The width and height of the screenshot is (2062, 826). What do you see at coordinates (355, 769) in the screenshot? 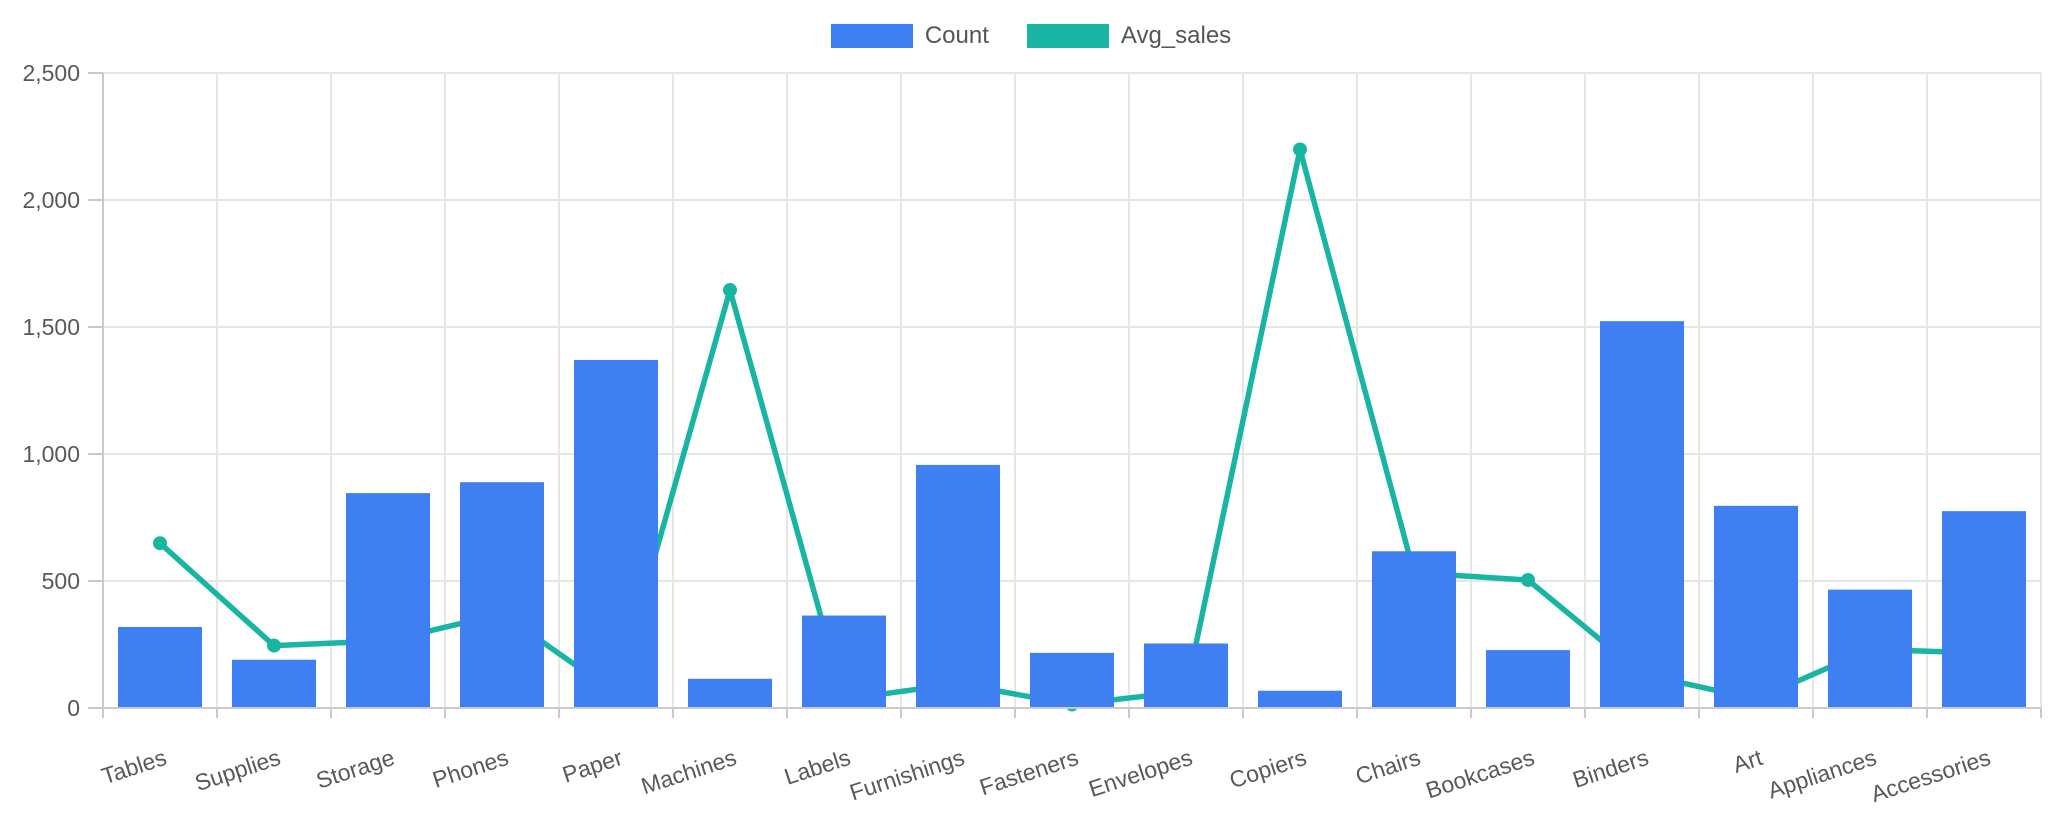
I see `x-category-label-storage: Storage` at bounding box center [355, 769].